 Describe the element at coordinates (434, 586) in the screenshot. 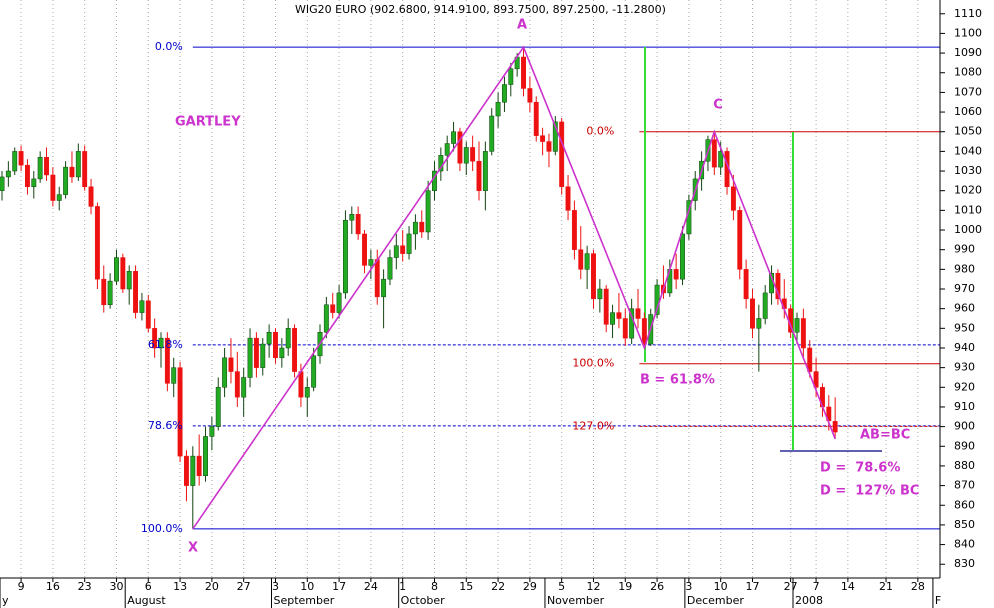

I see `x-tick-label: 8` at that location.